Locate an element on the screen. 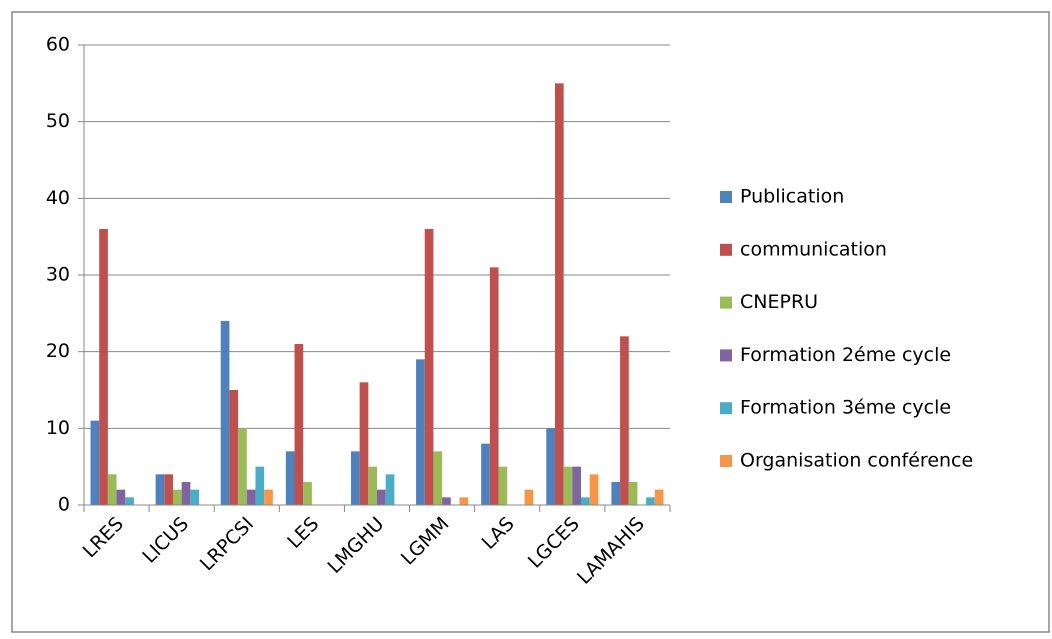 The width and height of the screenshot is (1052, 639). legend-label: Formation 2éme cycle is located at coordinates (845, 355).